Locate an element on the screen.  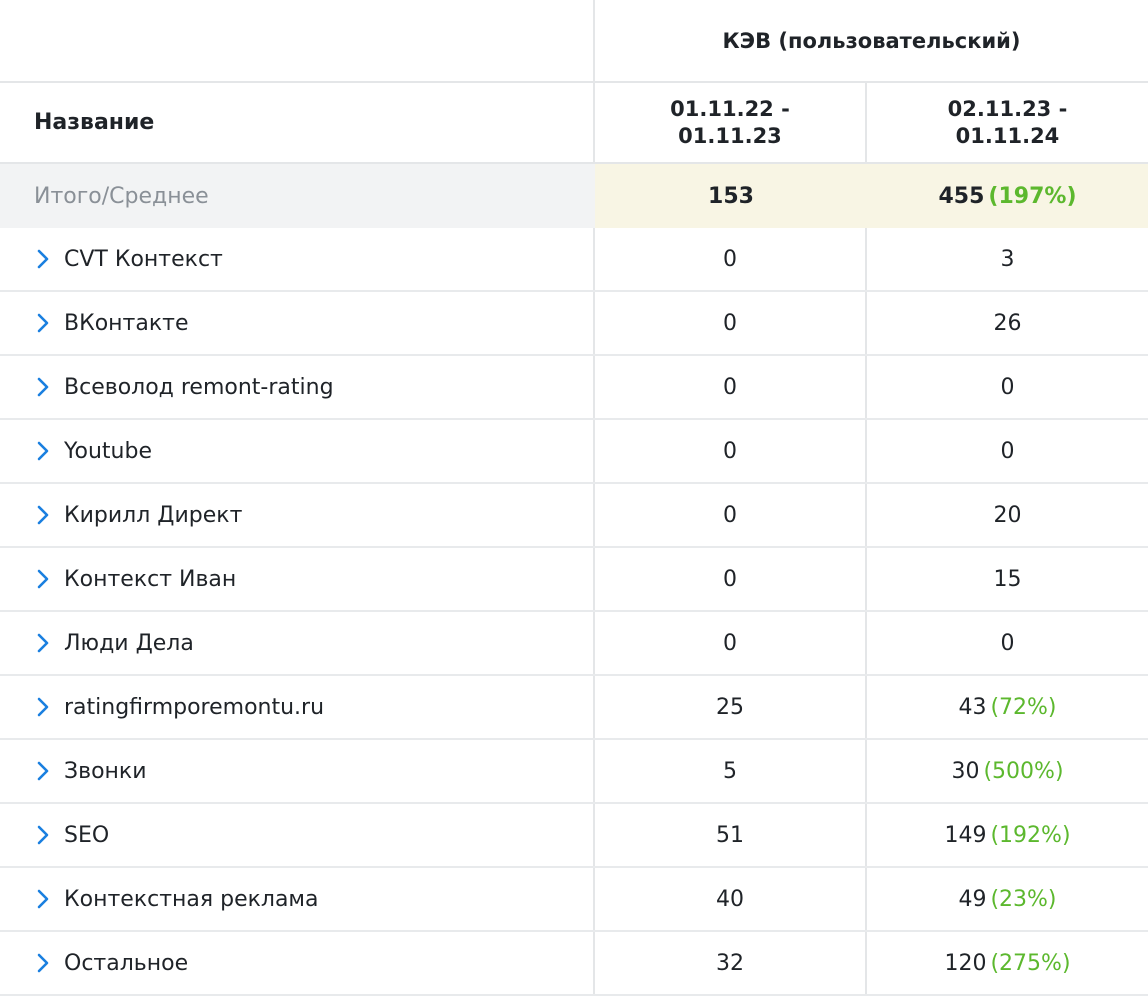
table-row: SEO 51 149 (192%) is located at coordinates (574, 836).